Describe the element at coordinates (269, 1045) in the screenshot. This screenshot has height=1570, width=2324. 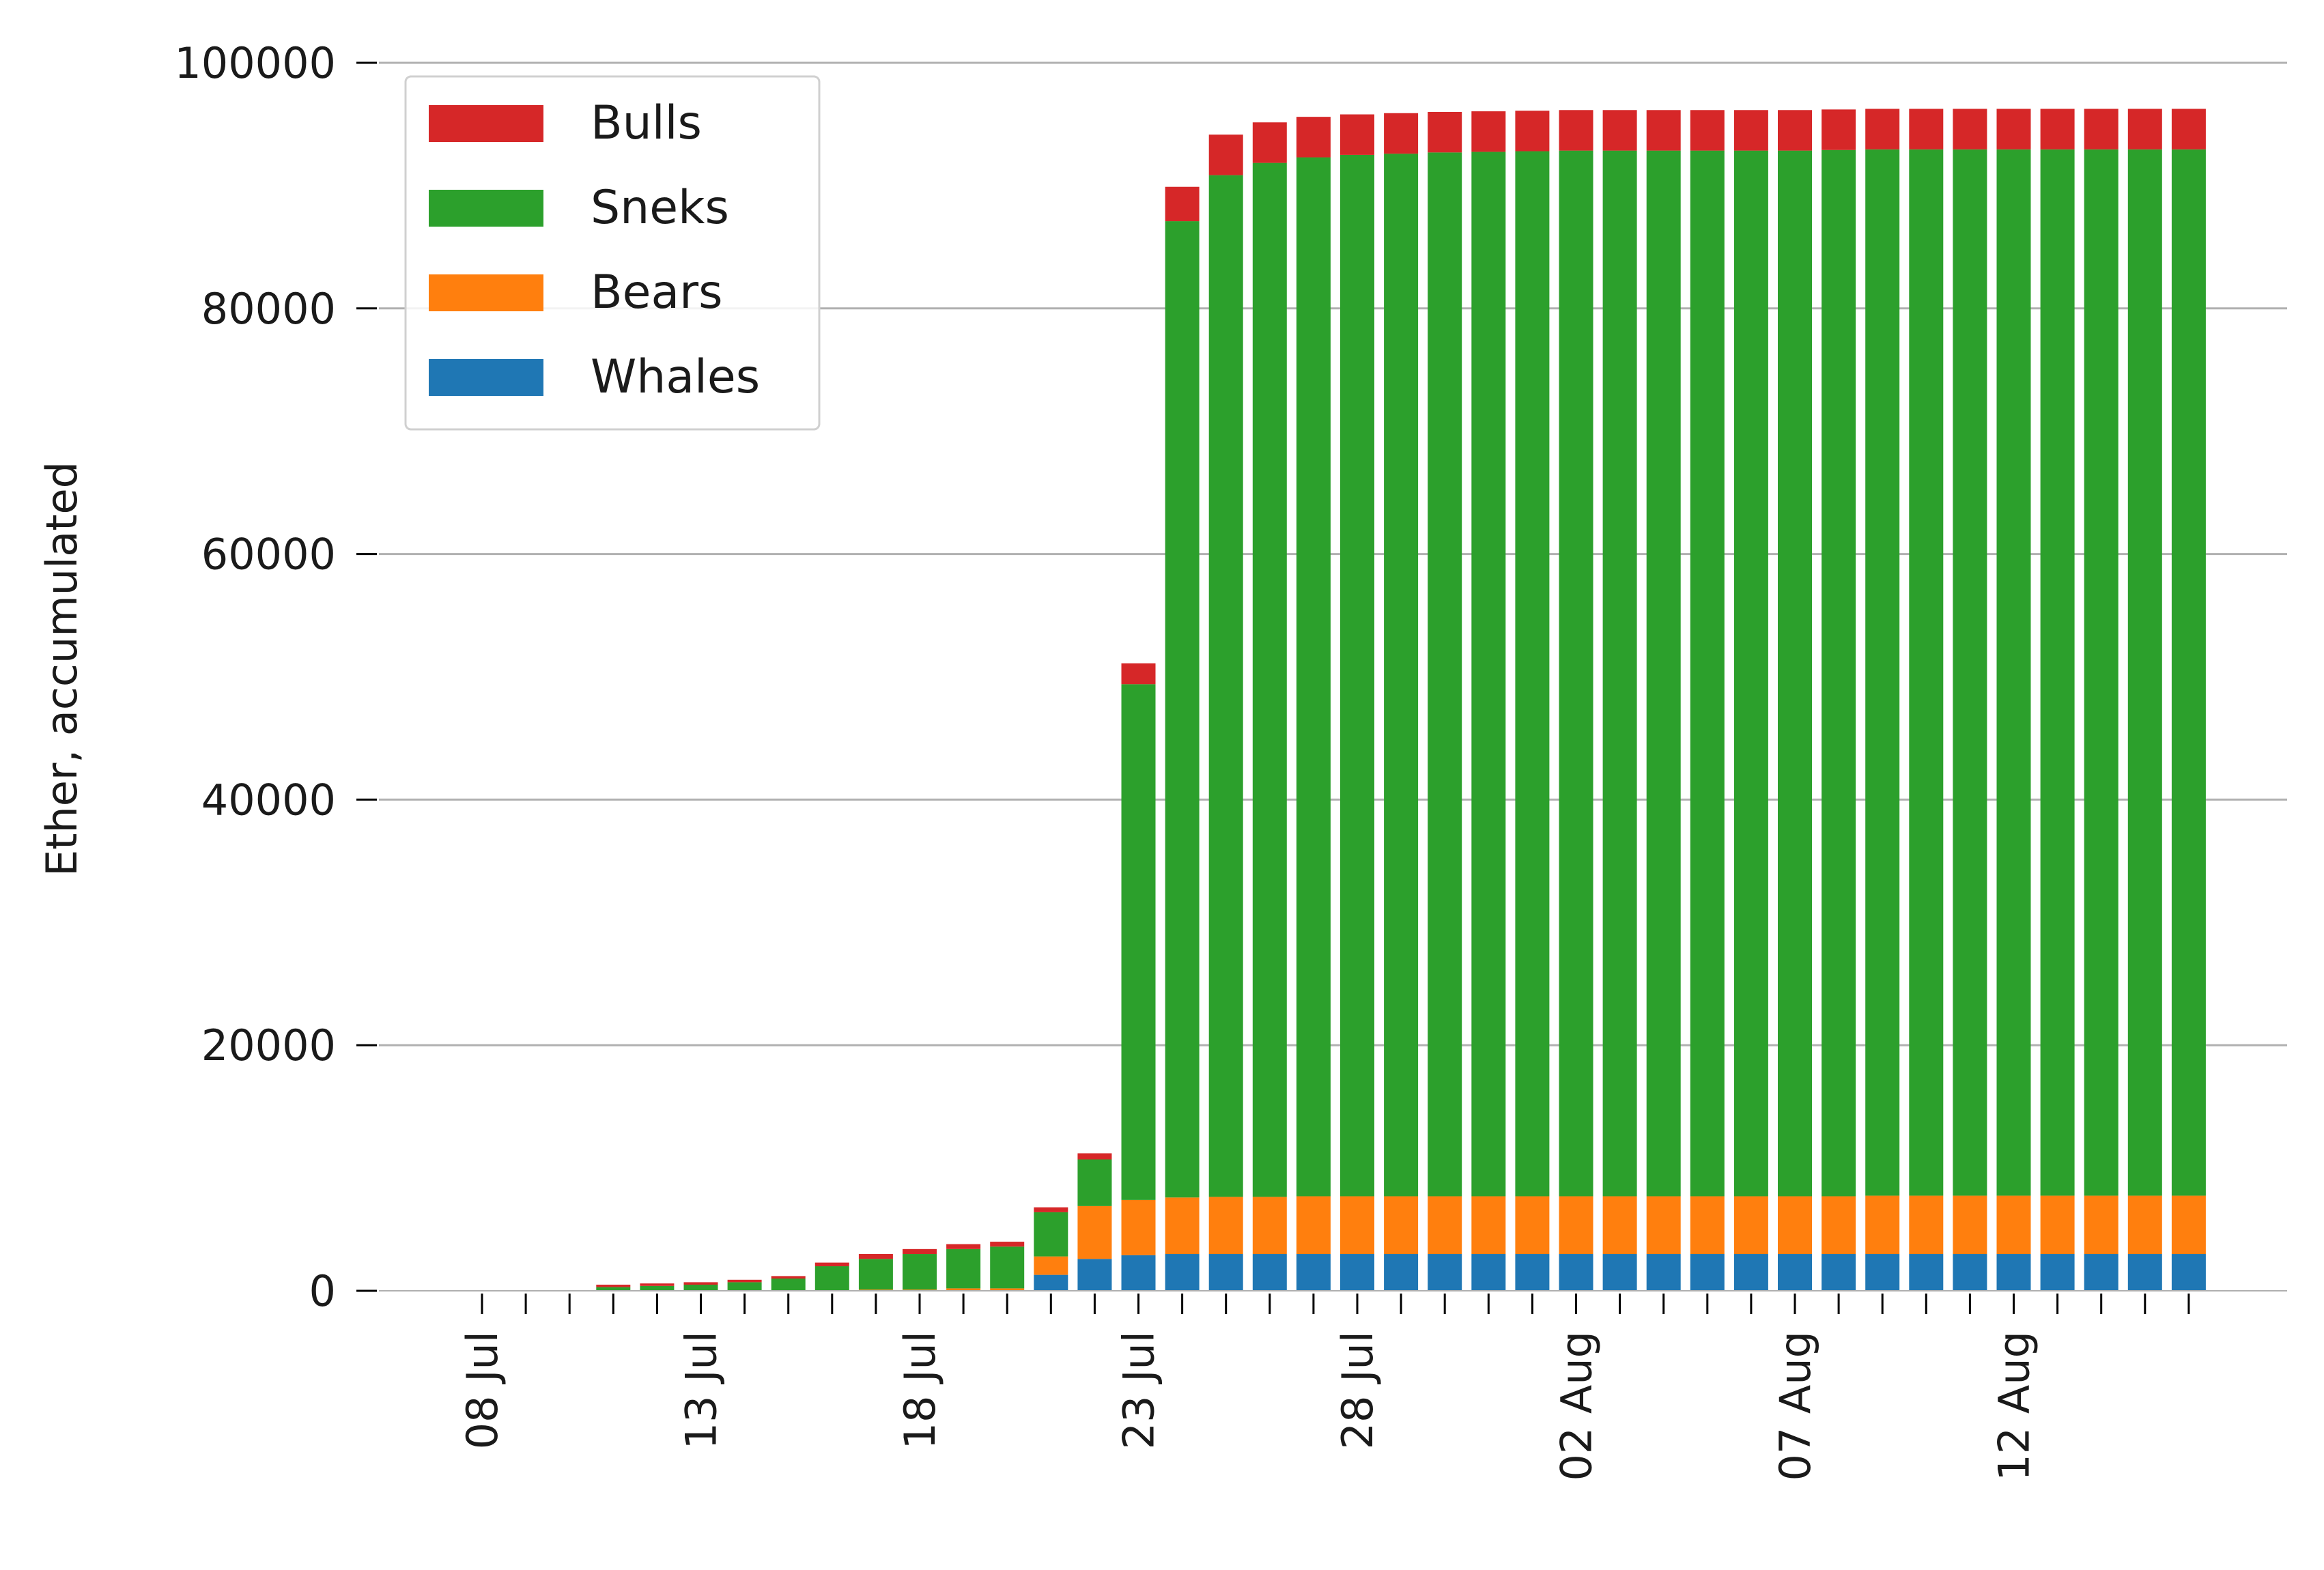
I see `y-tick-label: 20000` at that location.